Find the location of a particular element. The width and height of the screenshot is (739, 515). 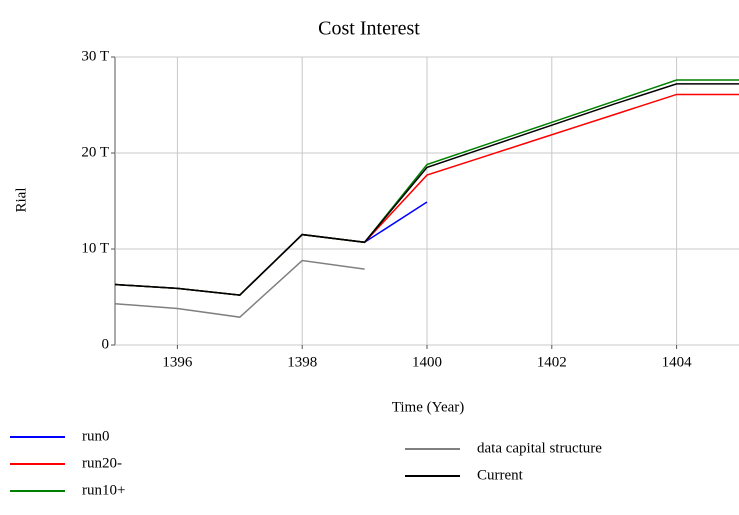

x-tick-label: 1404 is located at coordinates (677, 362).